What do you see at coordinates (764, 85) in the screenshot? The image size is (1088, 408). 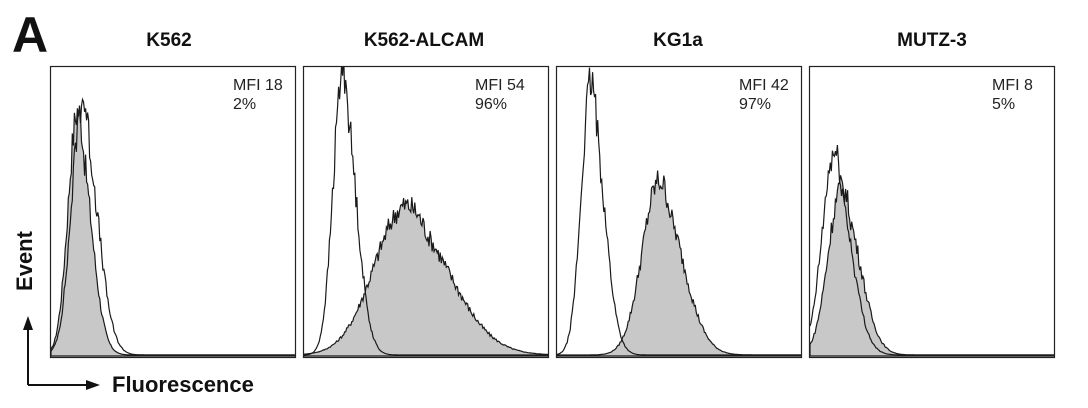 I see `mfi-label: MFI 42` at bounding box center [764, 85].